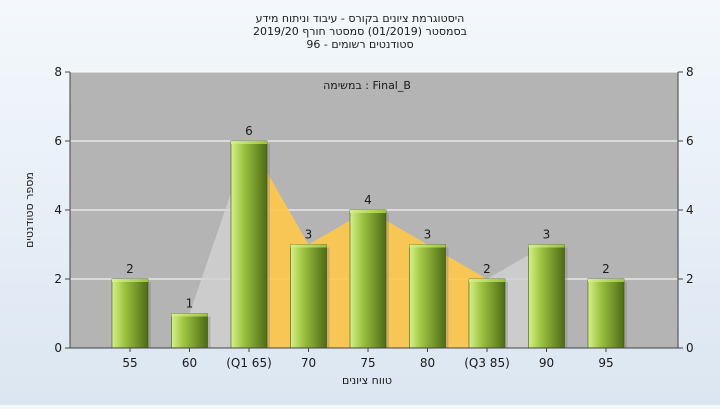 Image resolution: width=720 pixels, height=409 pixels. Describe the element at coordinates (58, 141) in the screenshot. I see `y-tick-label-left: 6` at that location.